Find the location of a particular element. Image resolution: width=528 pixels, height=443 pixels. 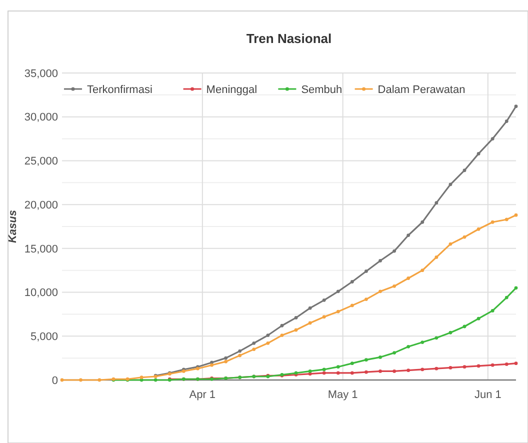

y-tick-label: 0 is located at coordinates (55, 380).